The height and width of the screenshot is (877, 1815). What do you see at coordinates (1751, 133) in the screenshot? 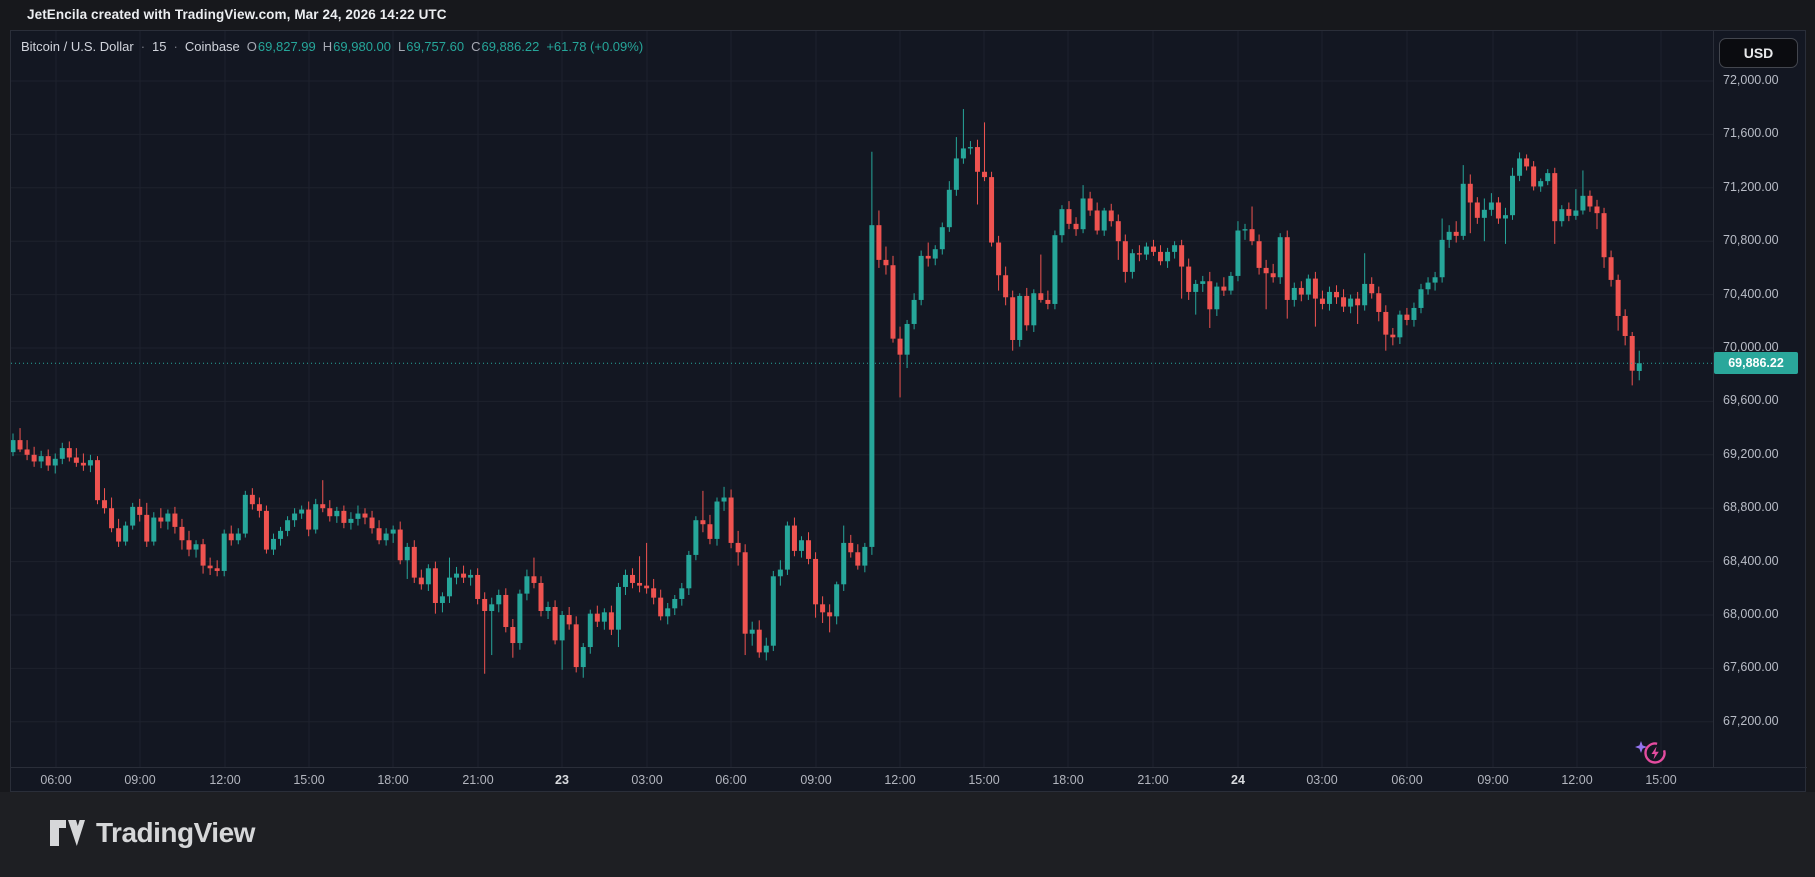
I see `price-tick-label: 71,600.00` at bounding box center [1751, 133].